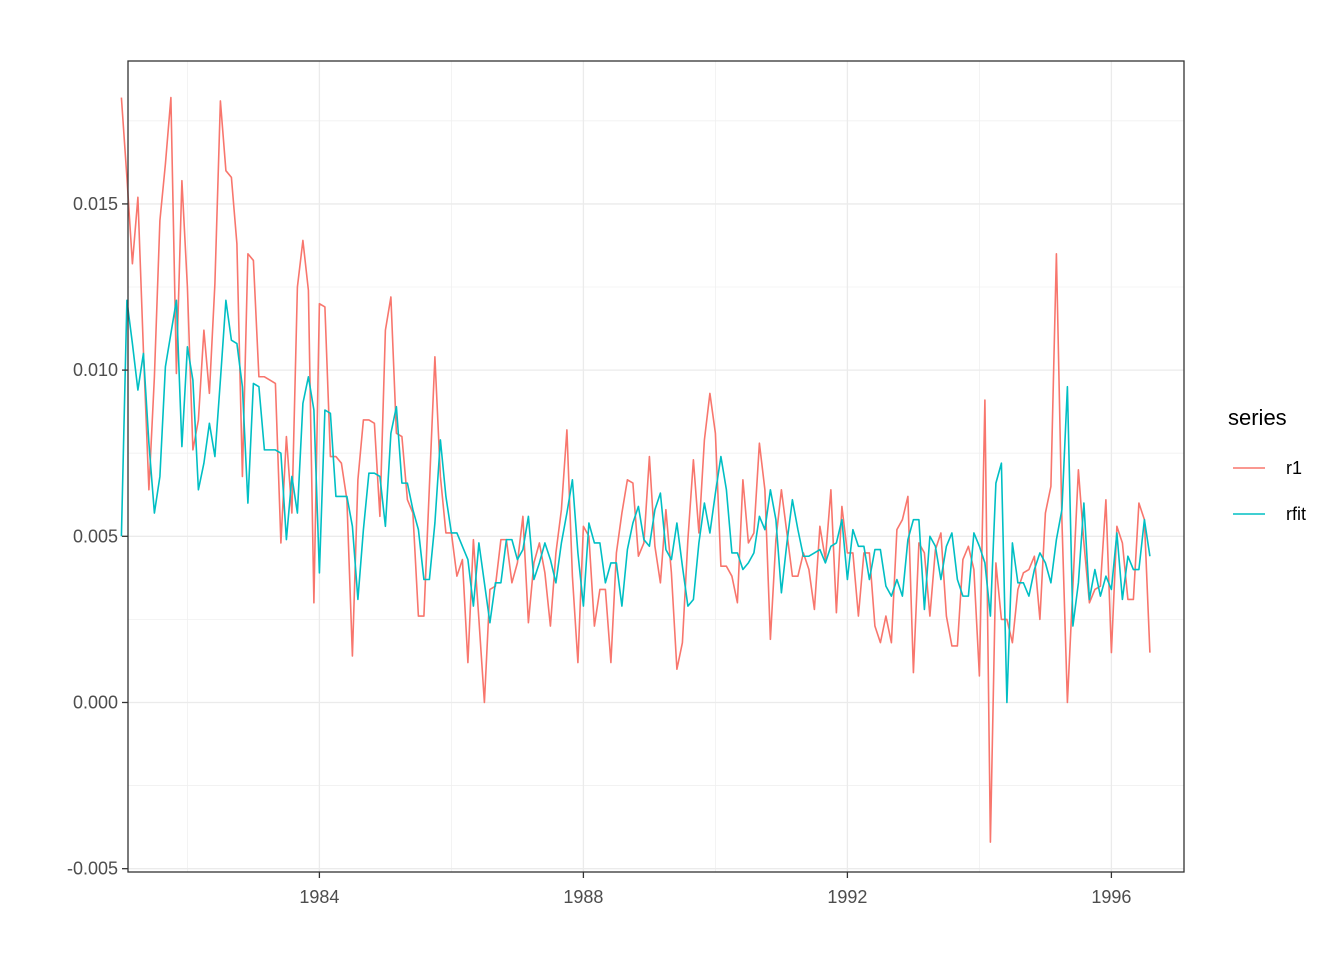 The image size is (1344, 960). Describe the element at coordinates (1267, 468) in the screenshot. I see `legend-item-r1: r1` at that location.